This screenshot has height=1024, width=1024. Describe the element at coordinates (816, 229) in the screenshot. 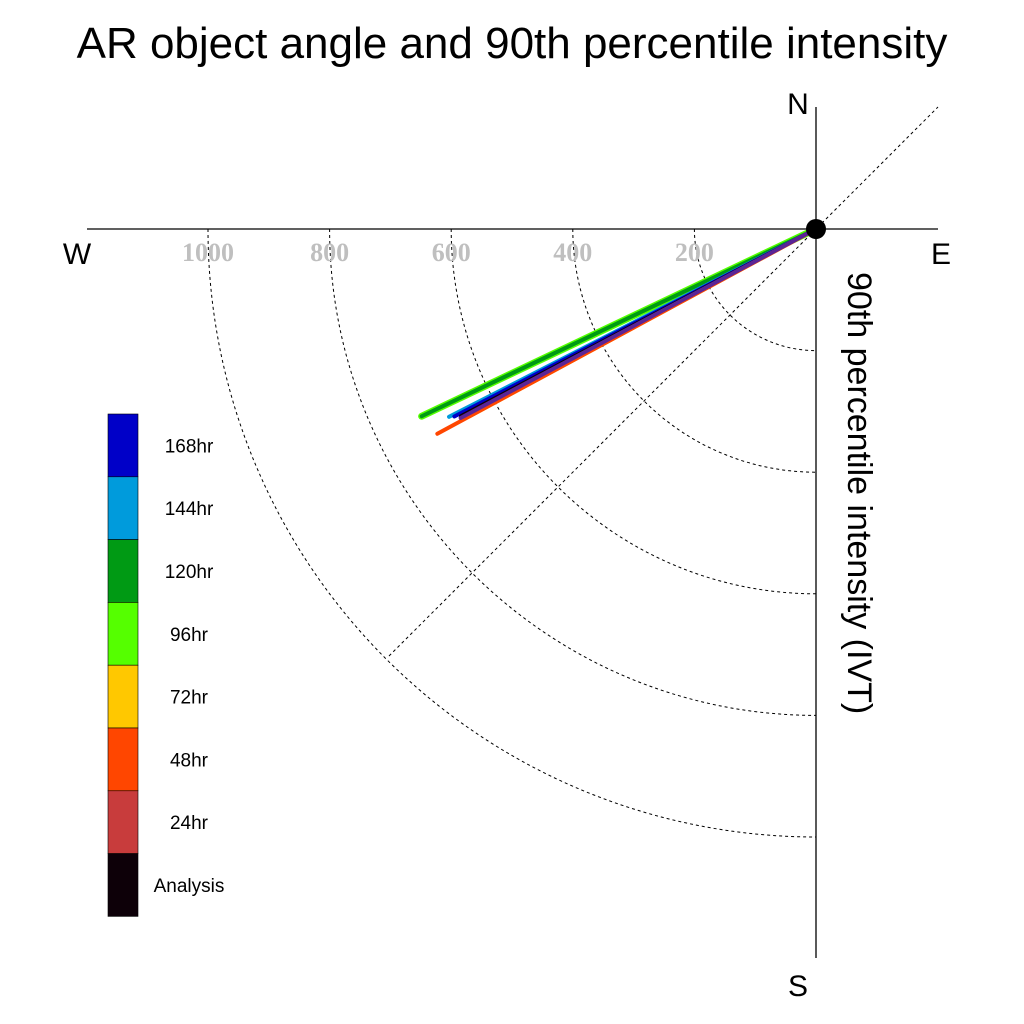

I see `origin-marker` at that location.